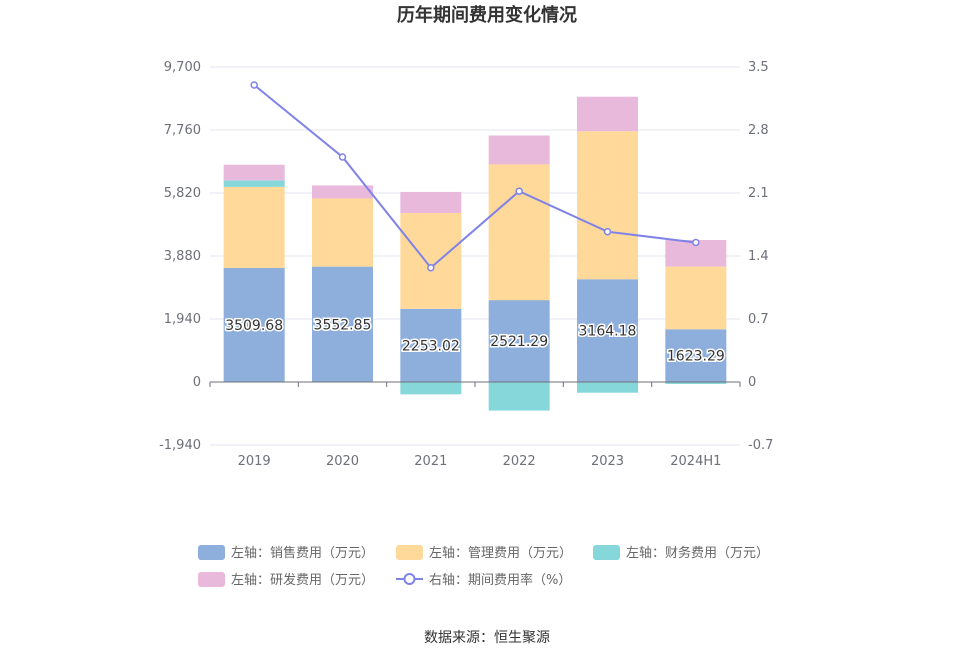  I want to click on bar-data-label: 1623.29, so click(696, 357).